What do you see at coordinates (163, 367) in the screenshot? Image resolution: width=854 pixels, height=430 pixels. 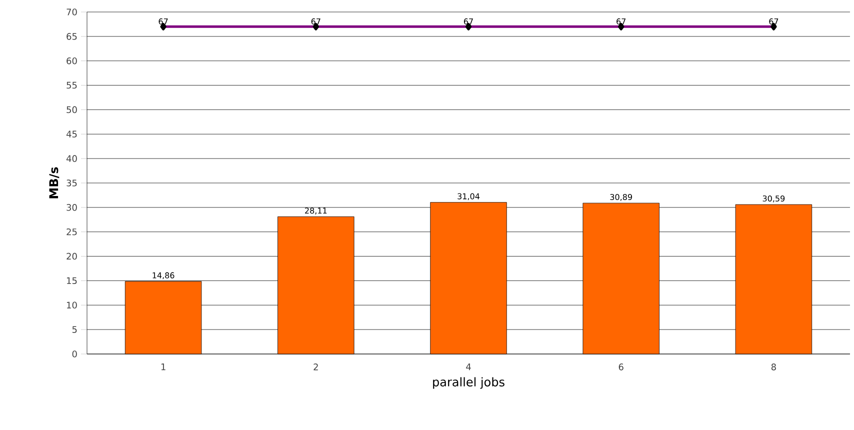 I see `x-tick-label: 1` at bounding box center [163, 367].